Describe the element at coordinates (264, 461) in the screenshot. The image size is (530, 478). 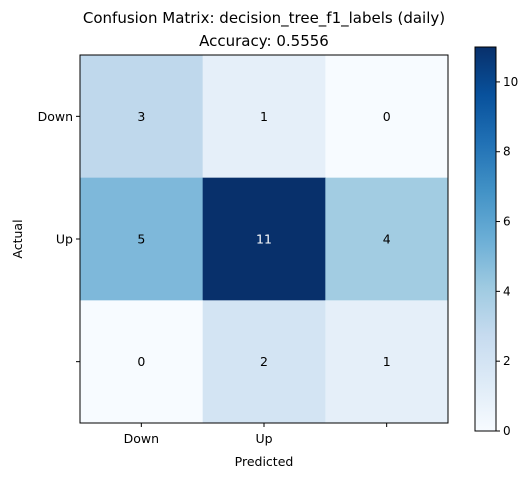
I see `x-axis-label: Predicted` at that location.